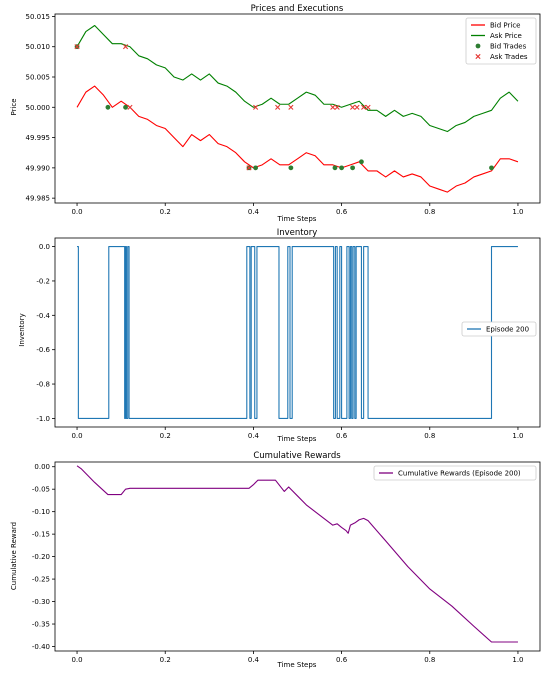  I want to click on rewards-legend: Cumulative Rewards (Episode 200), so click(455, 473).